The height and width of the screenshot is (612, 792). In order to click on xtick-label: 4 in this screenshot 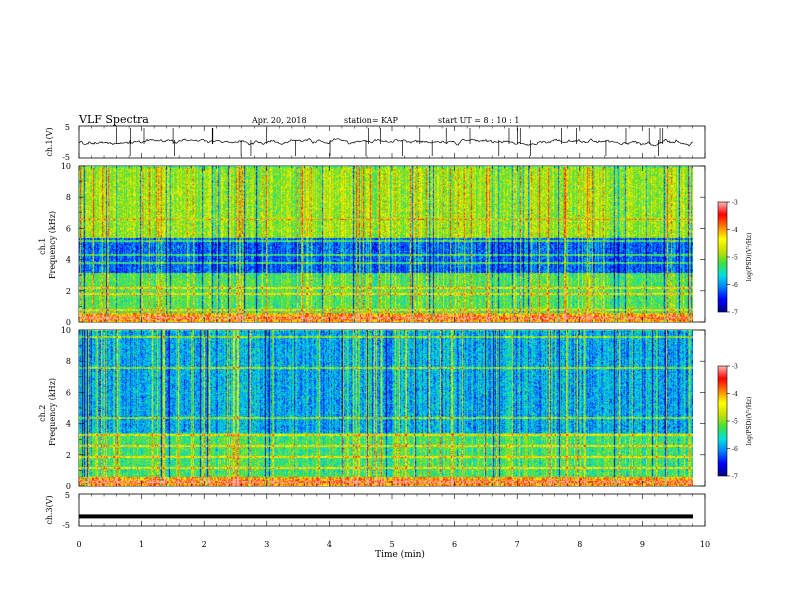, I will do `click(329, 544)`.